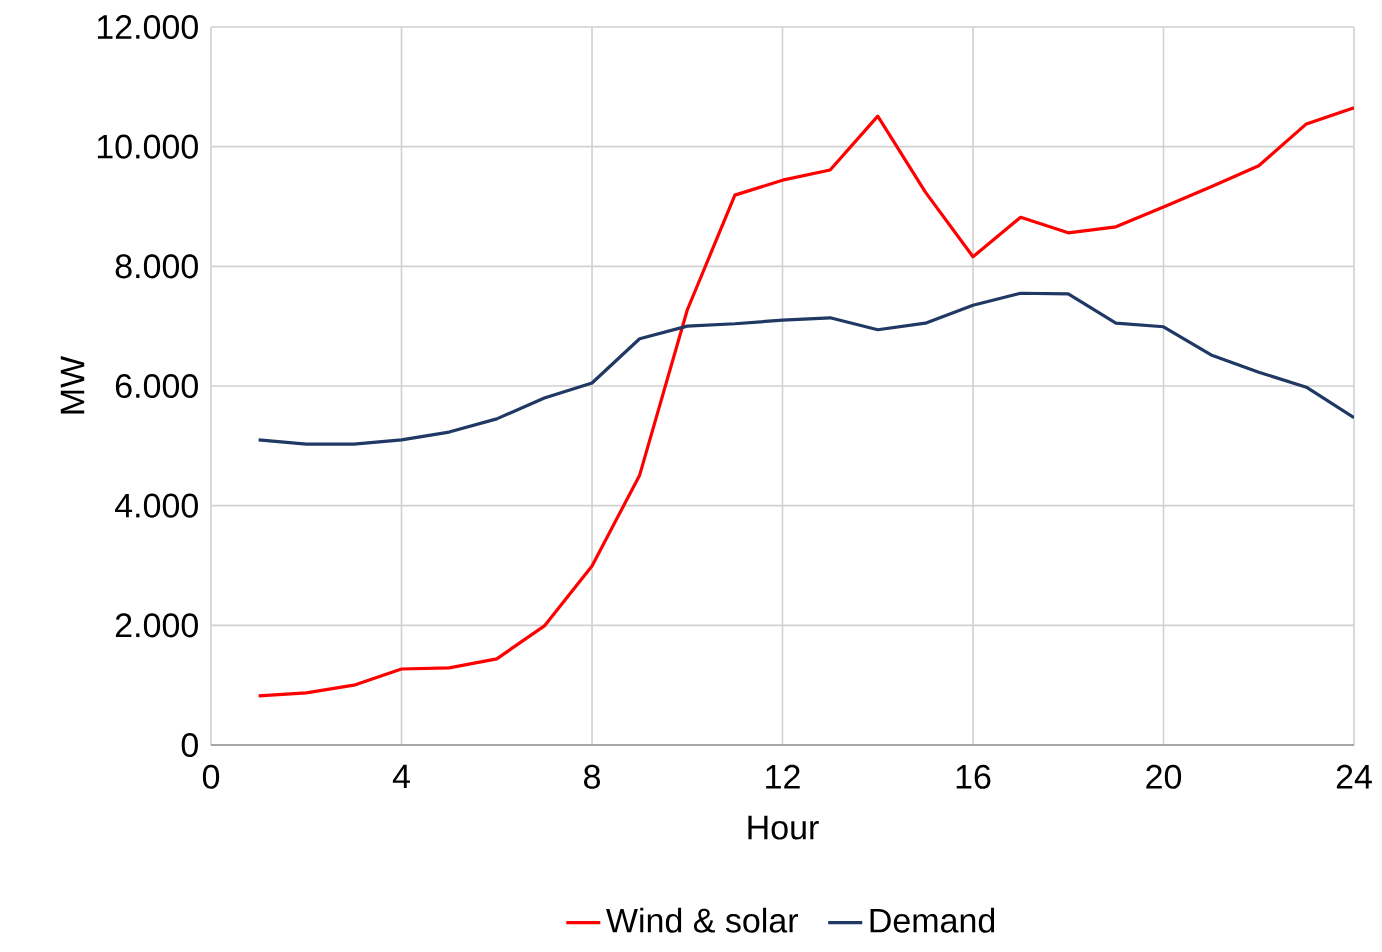  What do you see at coordinates (401, 776) in the screenshot?
I see `x-tick-label: 4` at bounding box center [401, 776].